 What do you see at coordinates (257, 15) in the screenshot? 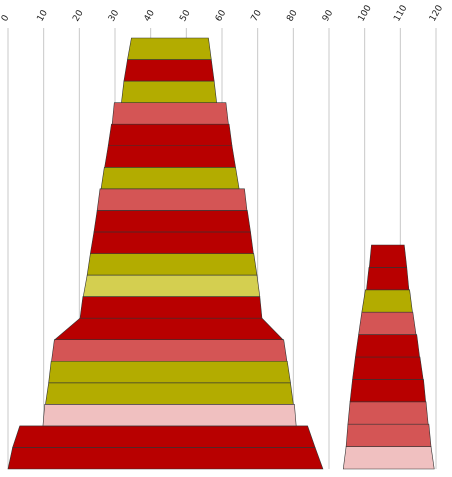
I see `x-tick-label: 70` at bounding box center [257, 15].